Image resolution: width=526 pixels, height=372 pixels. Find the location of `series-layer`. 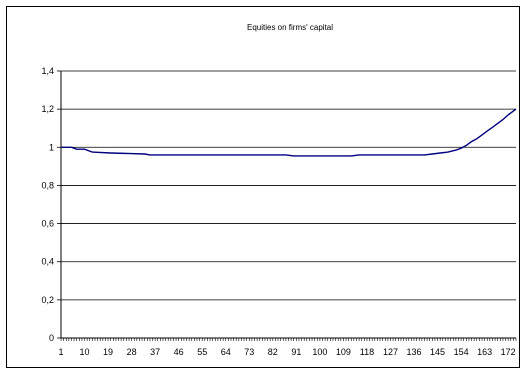

series-layer is located at coordinates (289, 132).